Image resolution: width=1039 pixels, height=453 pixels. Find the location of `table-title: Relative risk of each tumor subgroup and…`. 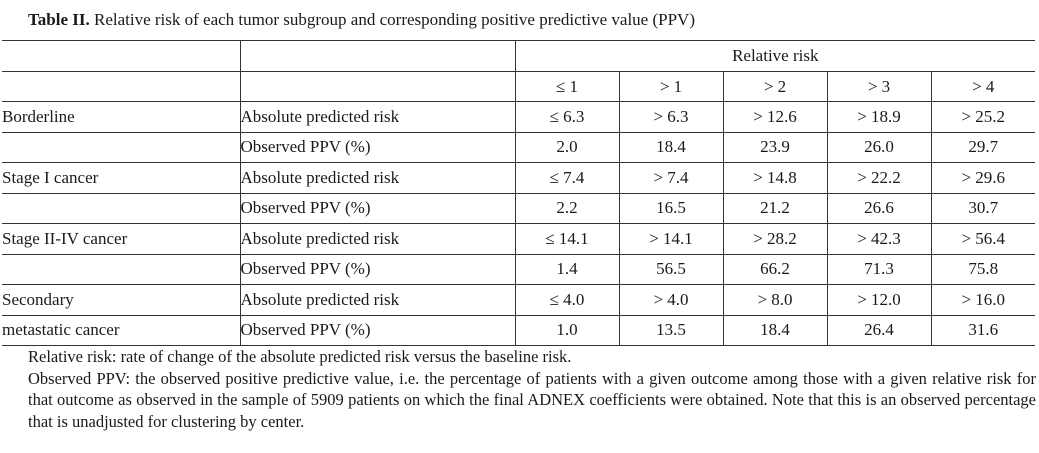

table-title: Relative risk of each tumor subgroup and… is located at coordinates (392, 19).